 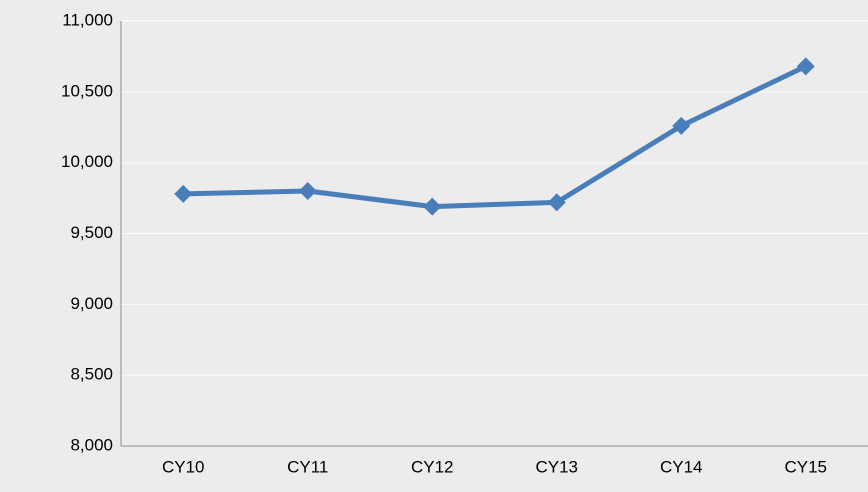 What do you see at coordinates (87, 90) in the screenshot?
I see `y-tick-label: 10,500` at bounding box center [87, 90].